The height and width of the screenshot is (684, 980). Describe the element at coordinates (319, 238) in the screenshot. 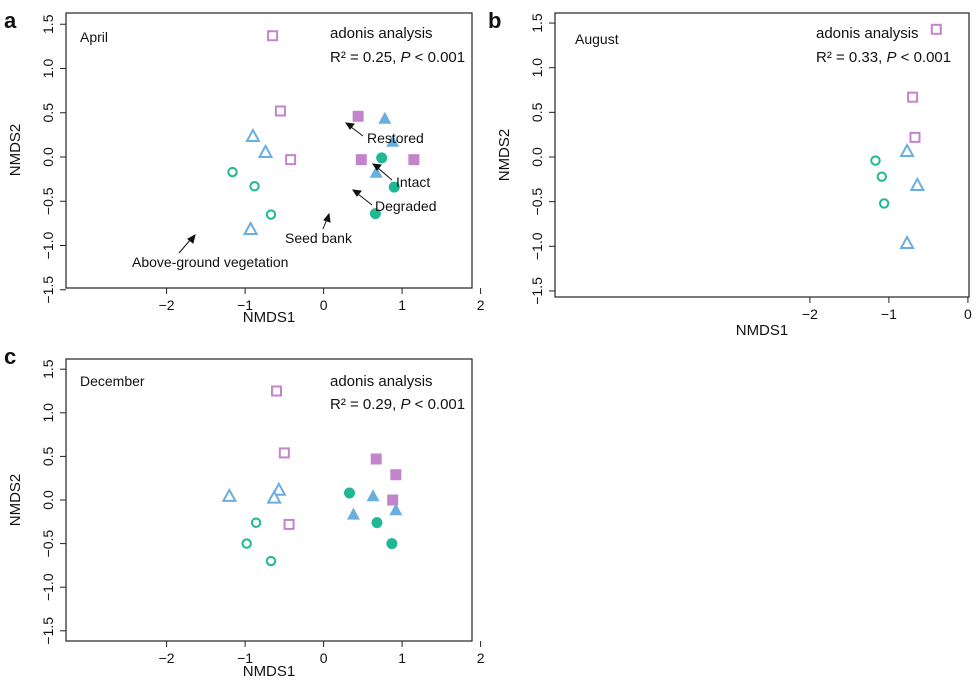

I see `annotation-seed-bank: Seed bank` at that location.